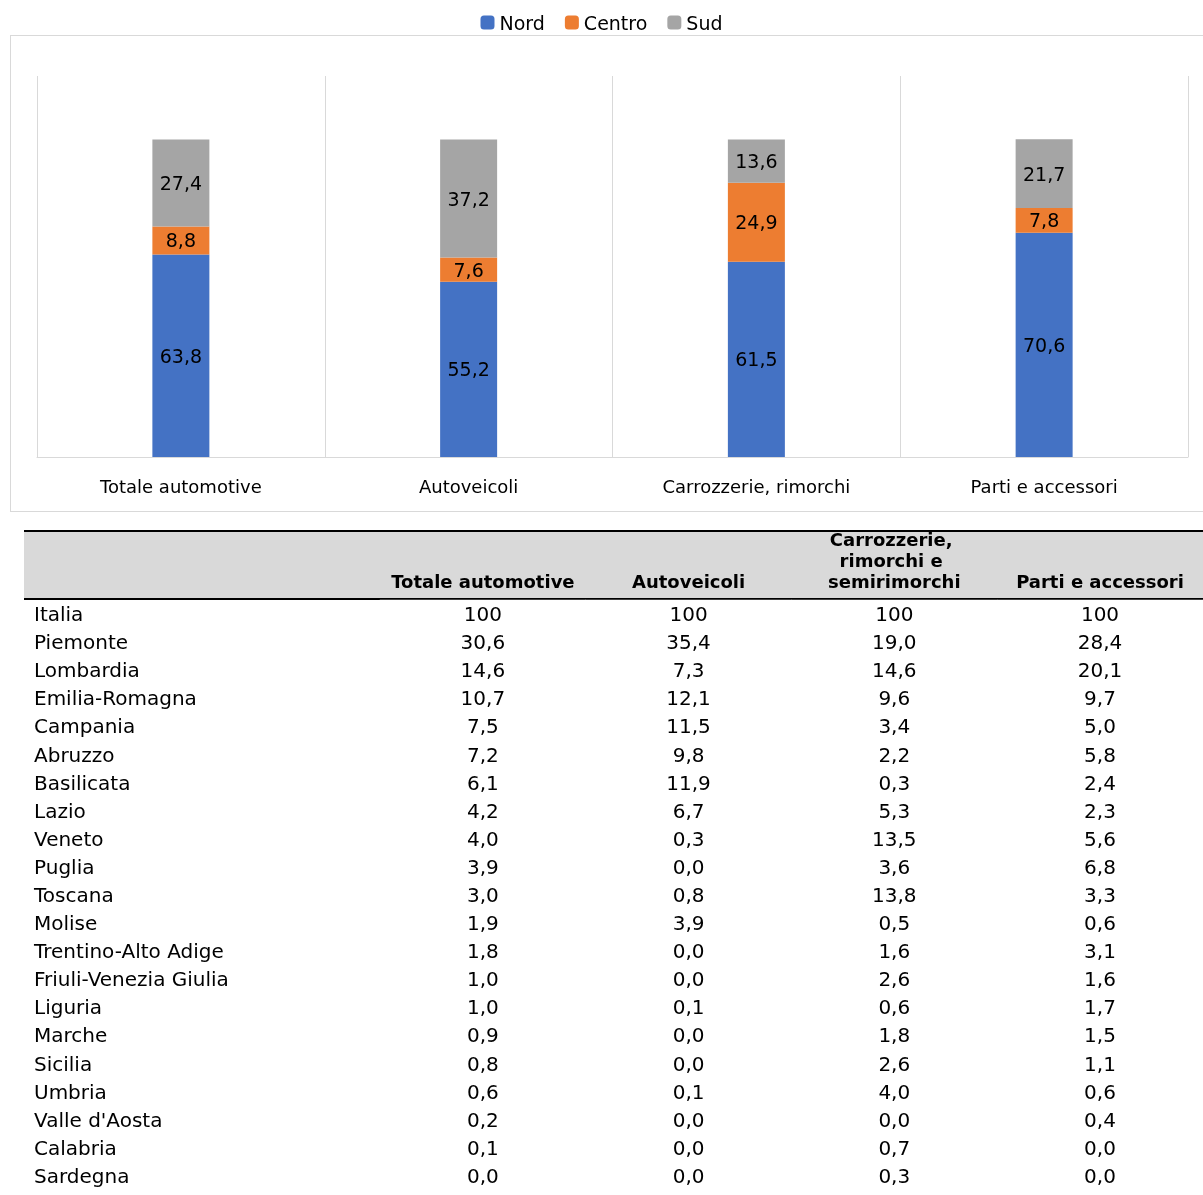 This screenshot has width=1203, height=1195. What do you see at coordinates (60, 810) in the screenshot?
I see `y-tick-label: Lazio` at bounding box center [60, 810].